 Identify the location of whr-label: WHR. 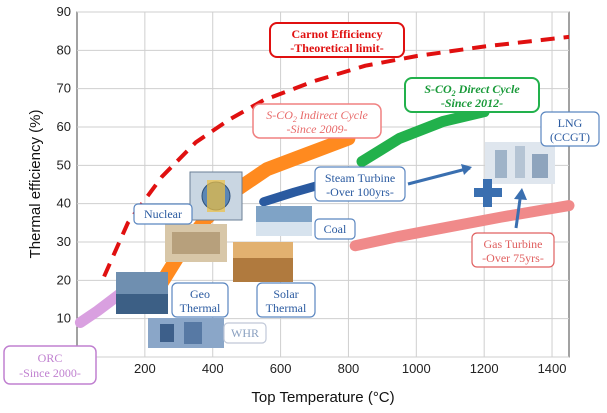
(245, 333).